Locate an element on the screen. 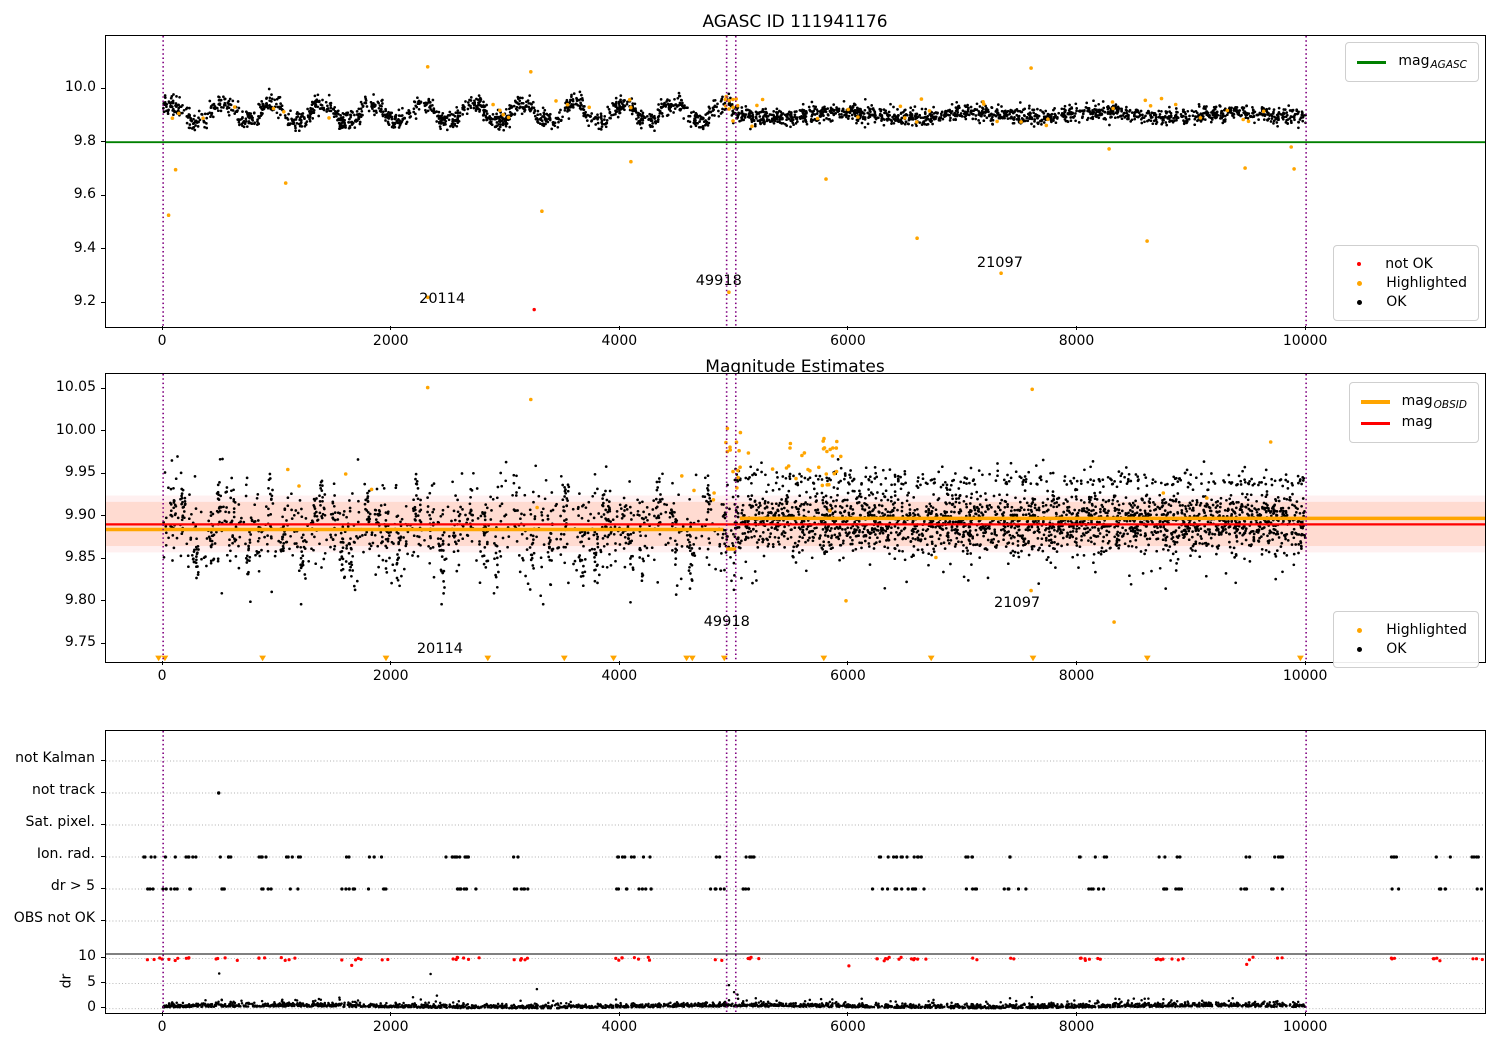 This screenshot has width=1500, height=1050. flag-row-label: Ion. rad. is located at coordinates (65, 854).